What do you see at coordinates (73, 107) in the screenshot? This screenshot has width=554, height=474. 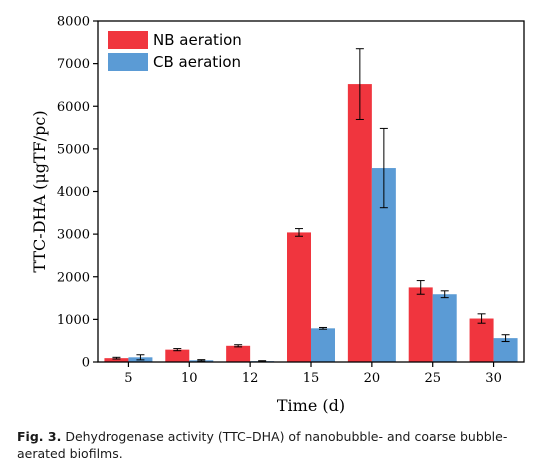 I see `y-tick-label-6000: 6000` at bounding box center [73, 107].